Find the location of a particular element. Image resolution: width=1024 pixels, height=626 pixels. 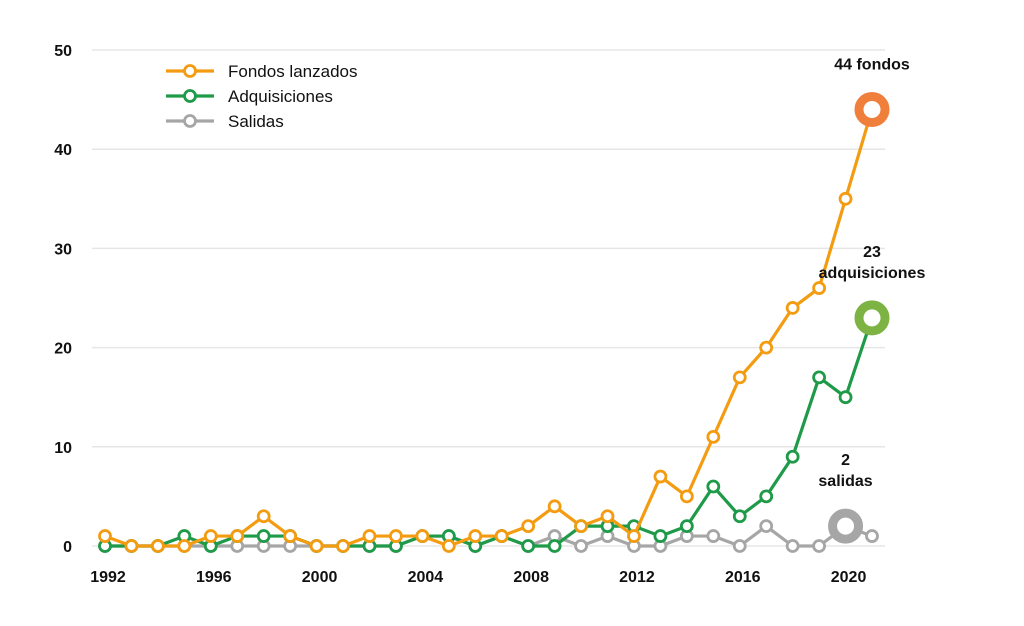

legend-label: Fondos lanzados is located at coordinates (292, 71).